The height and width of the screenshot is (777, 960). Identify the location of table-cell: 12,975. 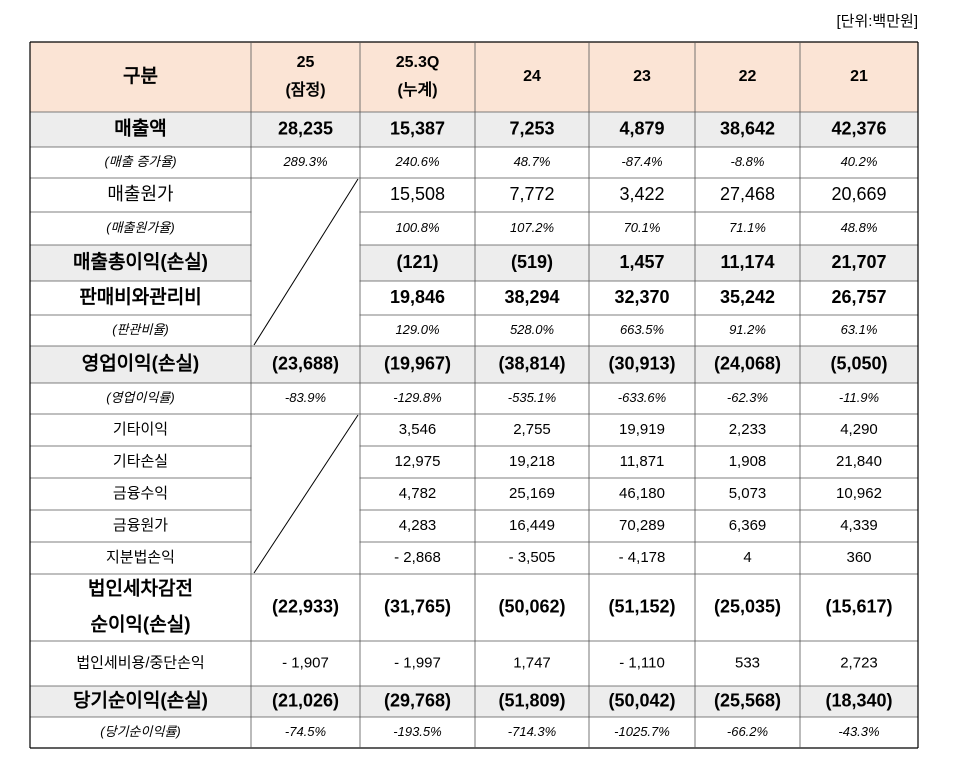
(418, 461).